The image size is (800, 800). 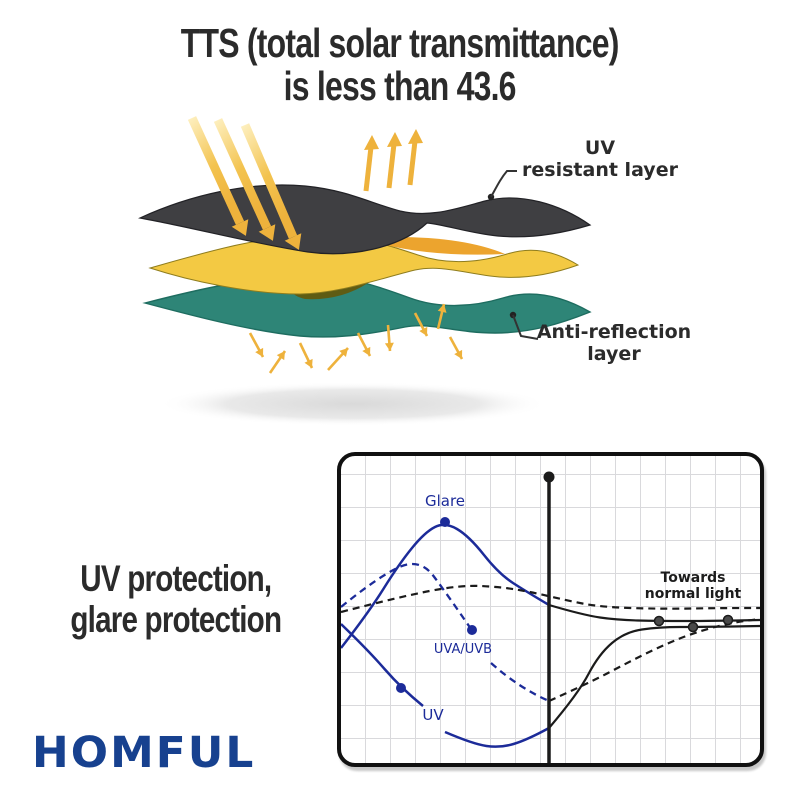 What do you see at coordinates (445, 522) in the screenshot?
I see `marker-glare-point` at bounding box center [445, 522].